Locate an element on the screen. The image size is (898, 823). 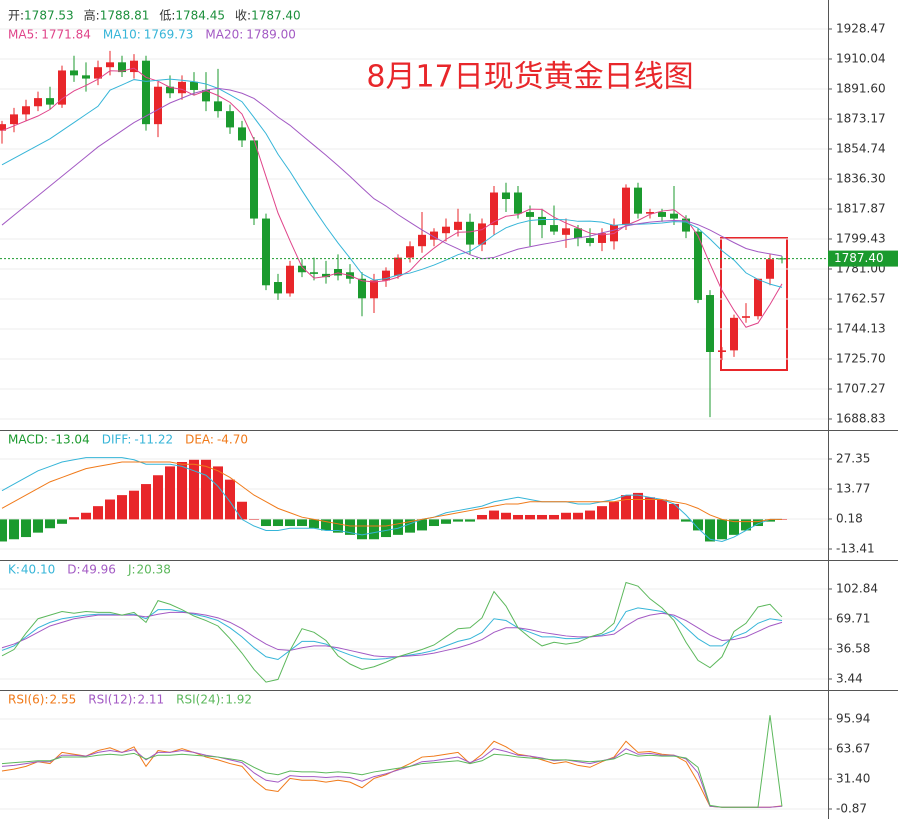
y-tick-label: 1928.47 is located at coordinates (861, 29).